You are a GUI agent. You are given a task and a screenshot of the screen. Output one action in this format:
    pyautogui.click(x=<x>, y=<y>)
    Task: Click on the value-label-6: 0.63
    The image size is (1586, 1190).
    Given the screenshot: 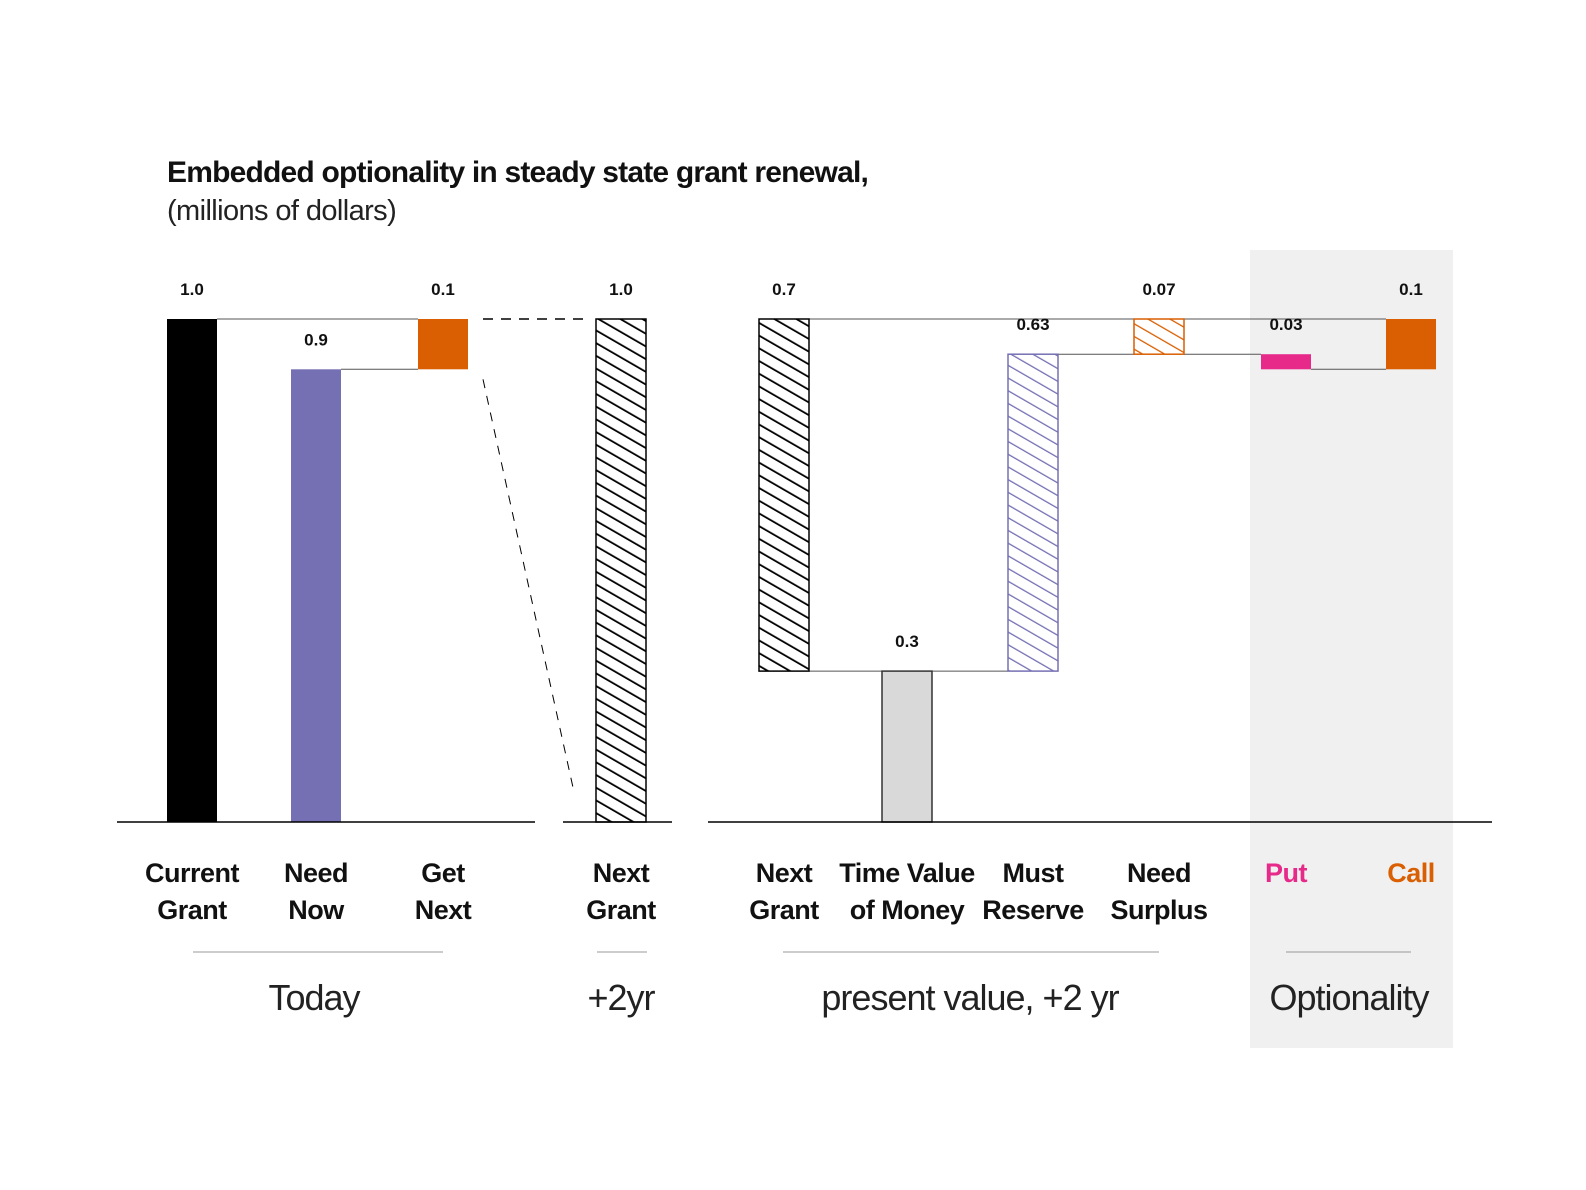 What is the action you would take?
    pyautogui.click(x=1032, y=324)
    